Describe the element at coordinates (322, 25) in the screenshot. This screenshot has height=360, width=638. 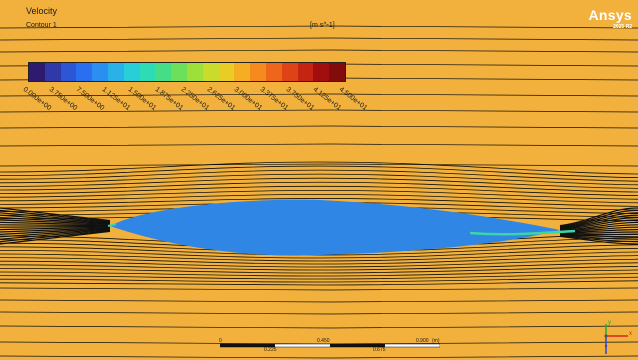
I see `legend-units: [m s^-1]` at that location.